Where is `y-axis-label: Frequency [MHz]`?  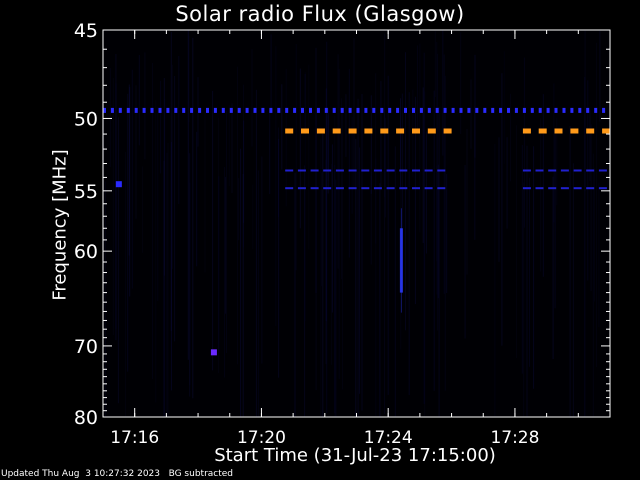
y-axis-label: Frequency [MHz] is located at coordinates (60, 225).